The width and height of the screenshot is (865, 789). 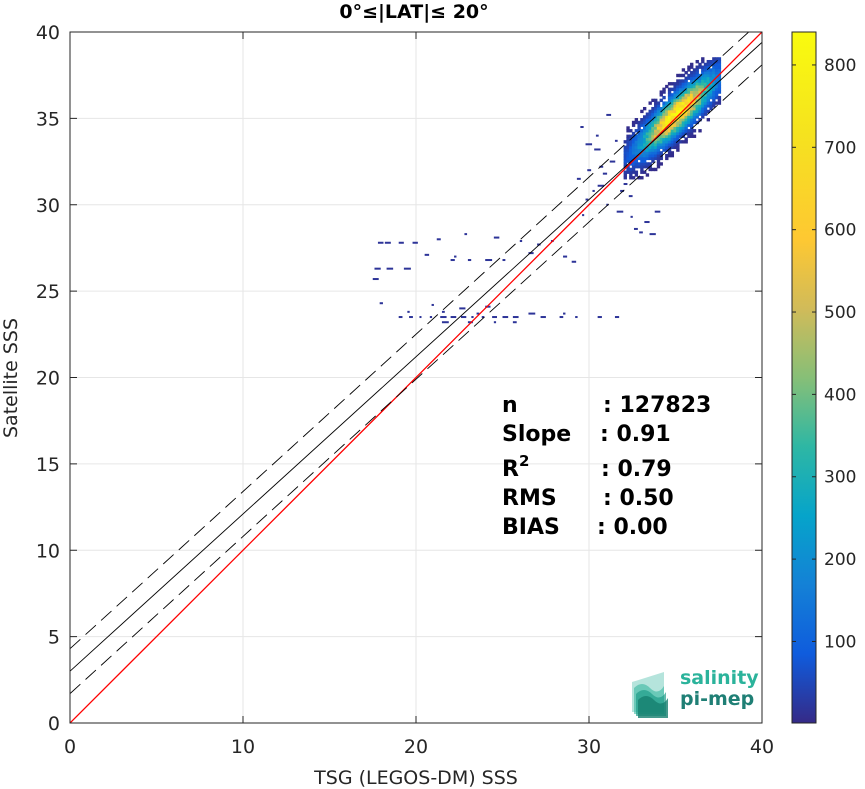 I want to click on stat-n-value: : 127823, so click(x=657, y=405).